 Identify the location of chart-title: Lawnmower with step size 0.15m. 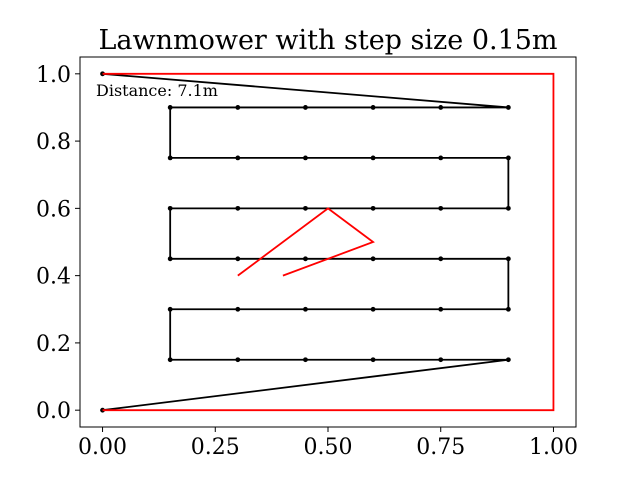
(327, 40).